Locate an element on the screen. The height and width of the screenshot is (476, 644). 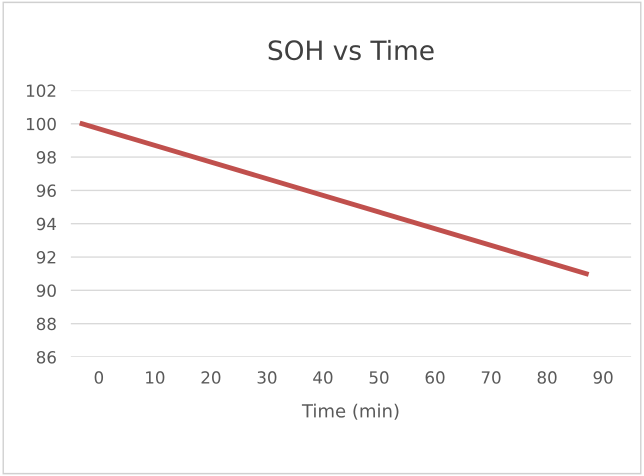
y-tick-label: 102 is located at coordinates (41, 91).